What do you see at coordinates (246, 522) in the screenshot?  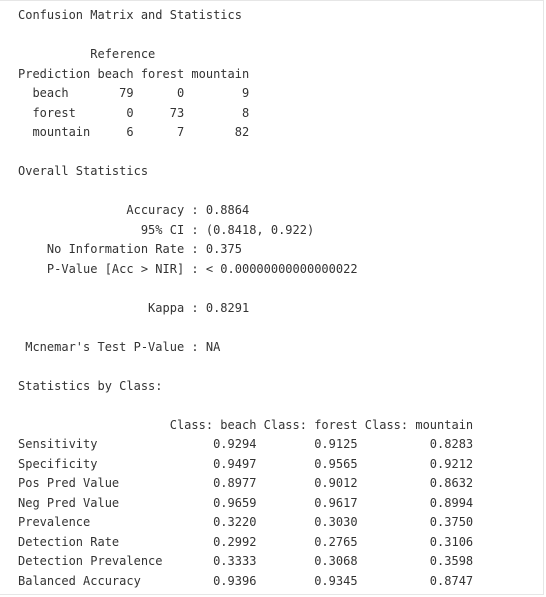 I see `line-prevalence: Prevalence 0.3220 0.3030 0.3750` at bounding box center [246, 522].